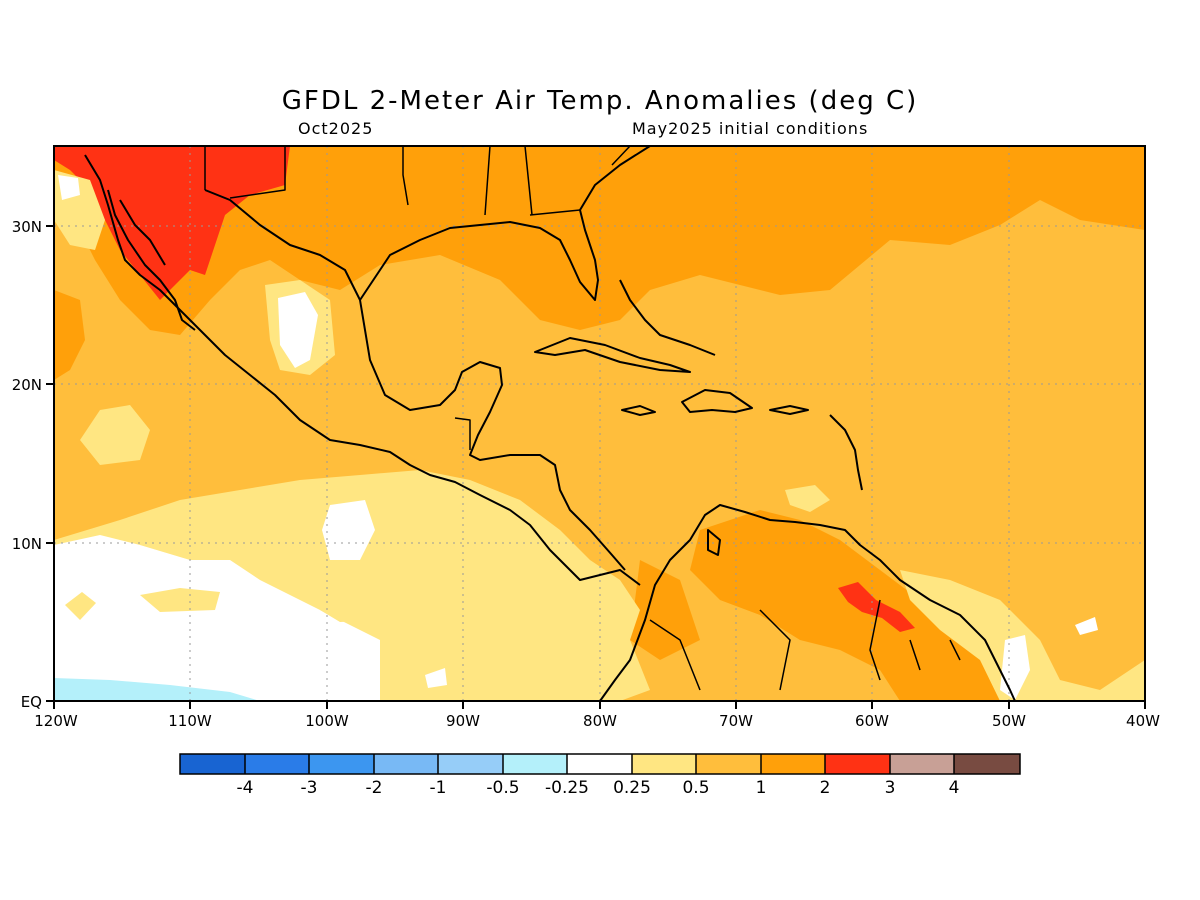  Describe the element at coordinates (736, 721) in the screenshot. I see `lon-label: 70W` at that location.